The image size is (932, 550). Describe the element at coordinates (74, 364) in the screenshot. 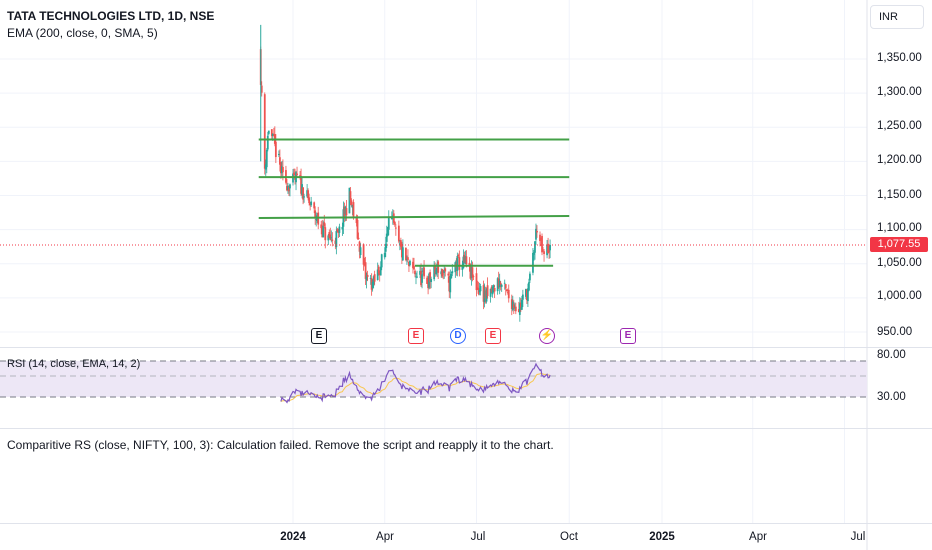

I see `rsi-study-label: RSI (14, close, EMA, 14, 2)` at that location.